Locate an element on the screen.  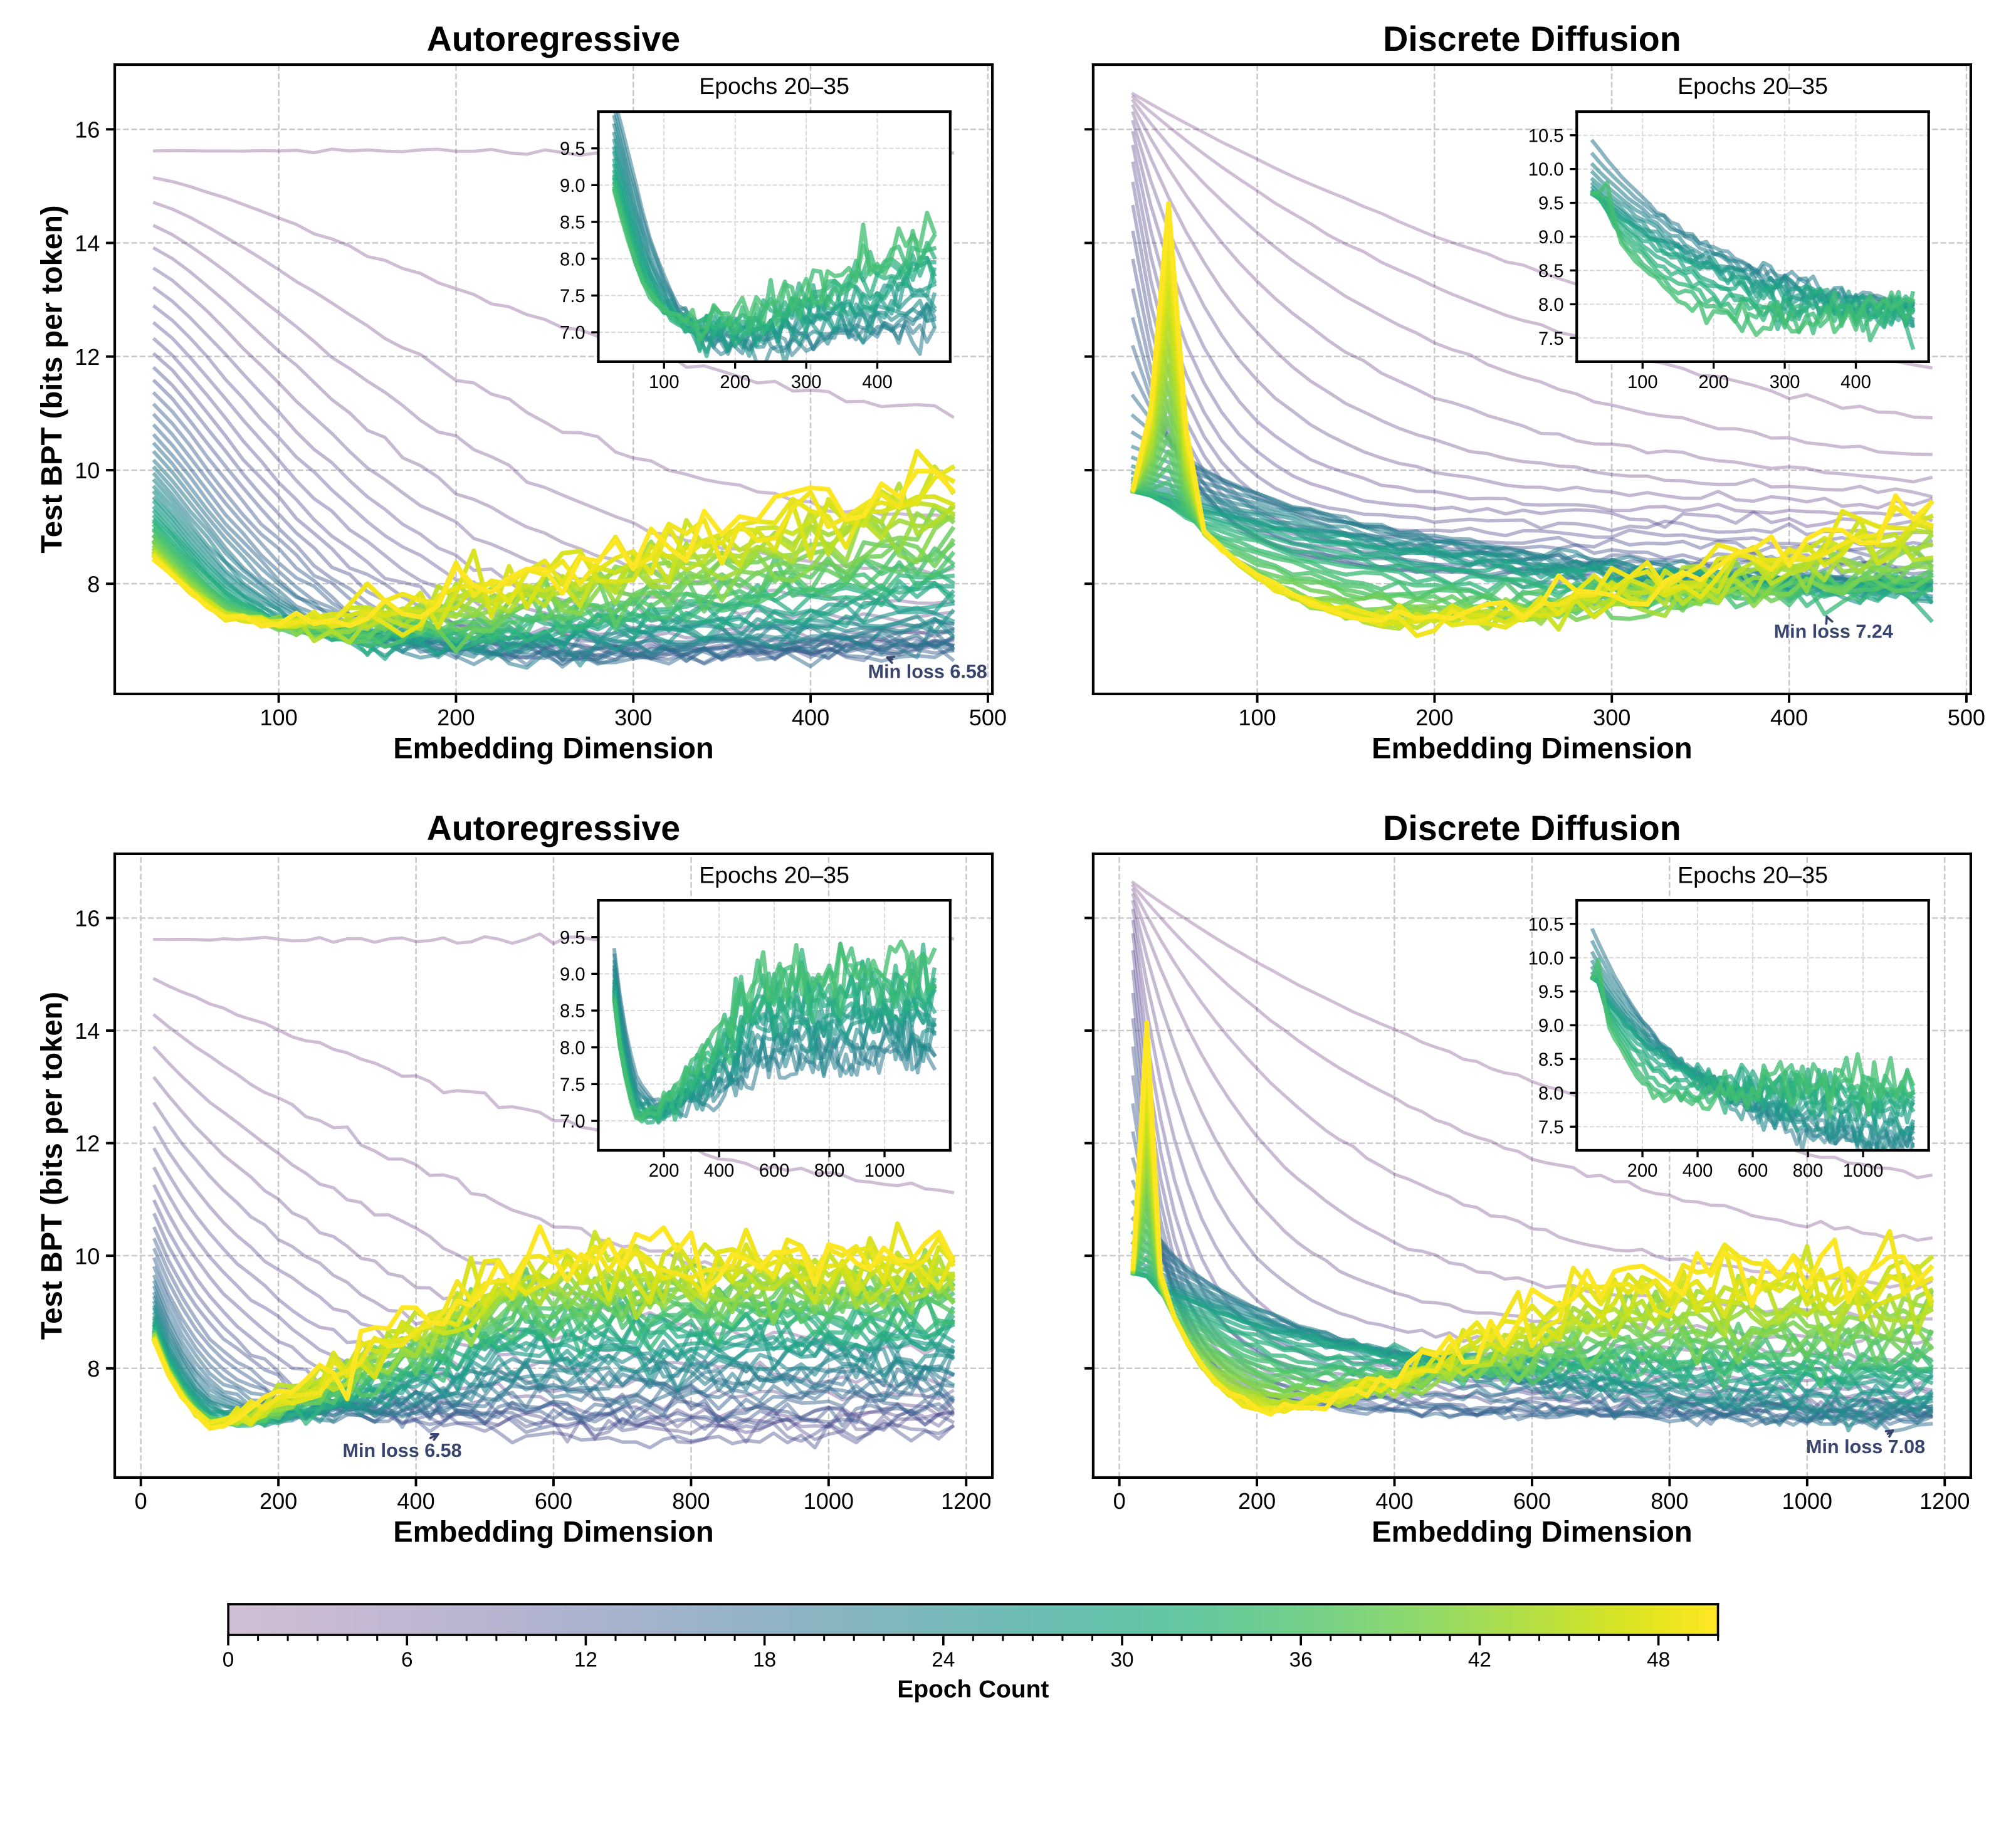
svg-text: 36 is located at coordinates (1301, 1660).